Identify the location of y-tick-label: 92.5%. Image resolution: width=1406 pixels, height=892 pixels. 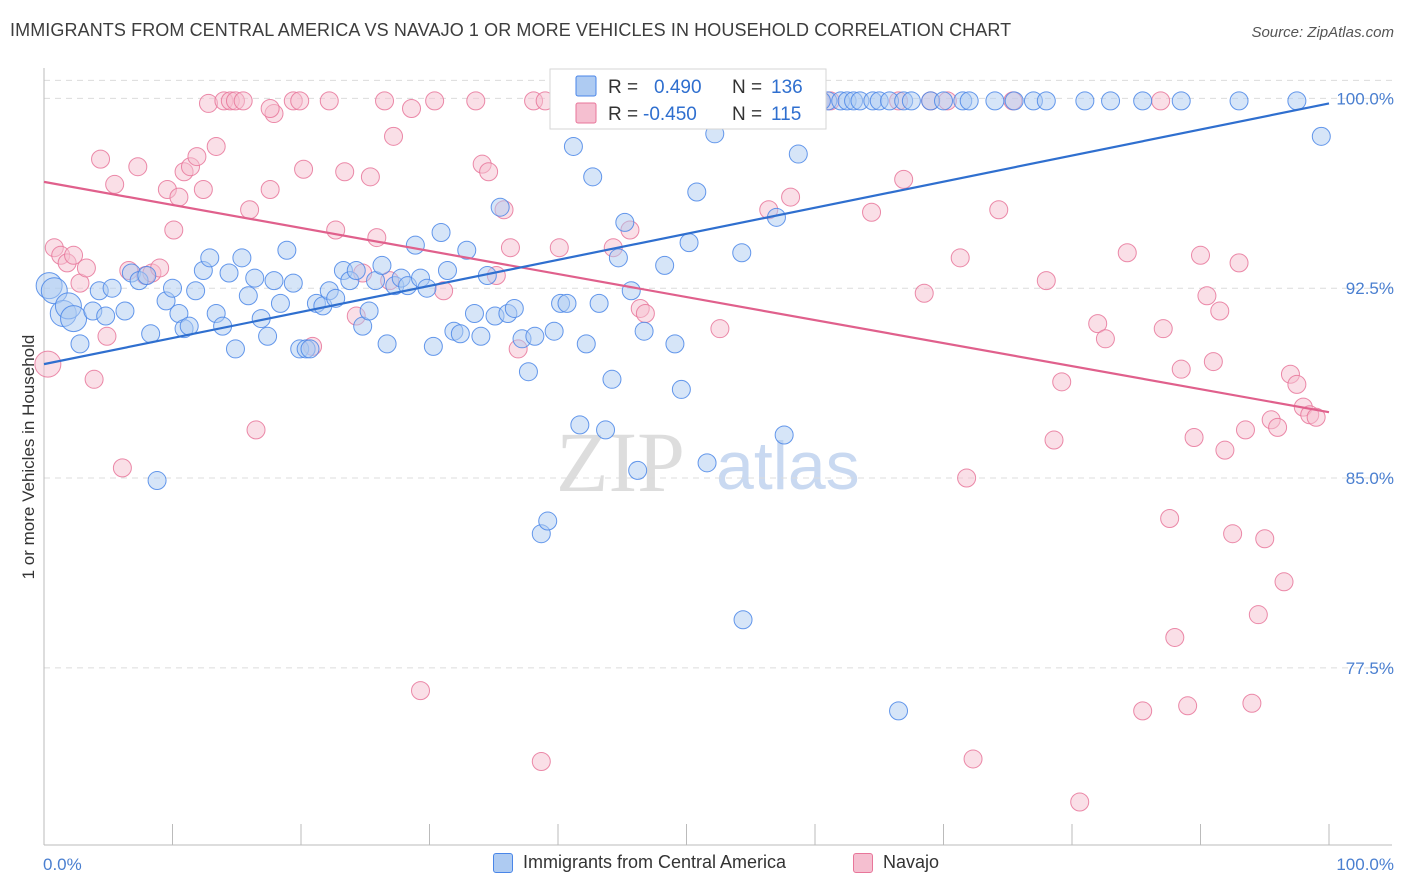
(1370, 288).